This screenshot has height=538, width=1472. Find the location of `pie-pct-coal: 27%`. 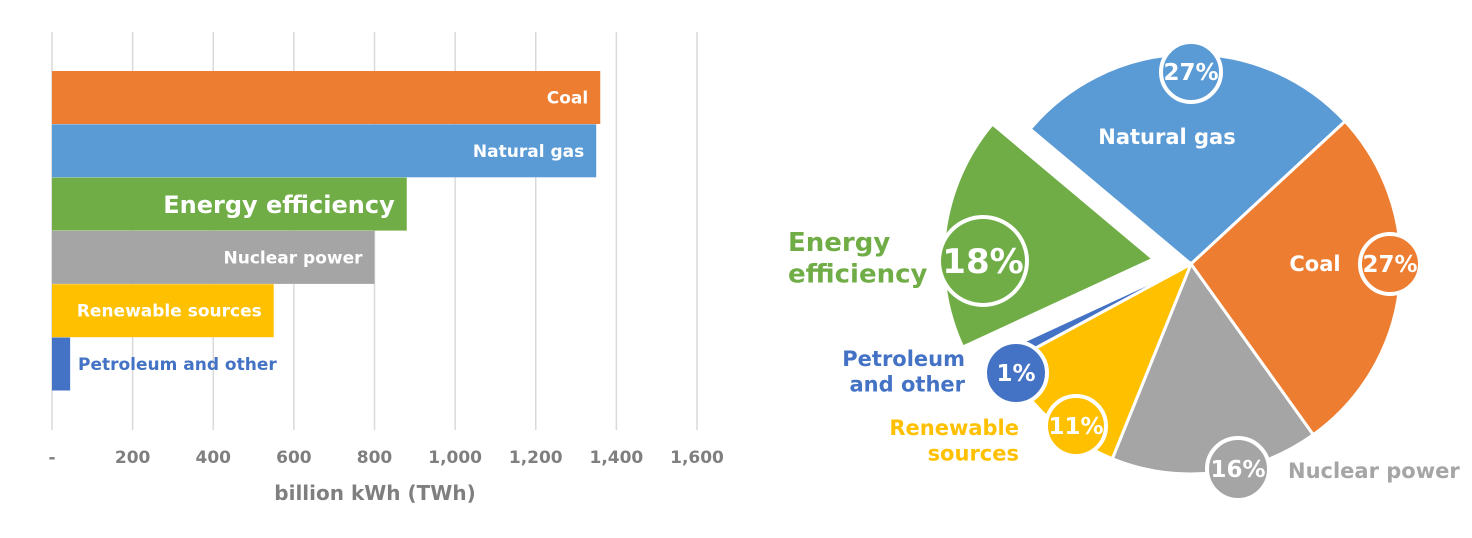

pie-pct-coal: 27% is located at coordinates (1389, 265).